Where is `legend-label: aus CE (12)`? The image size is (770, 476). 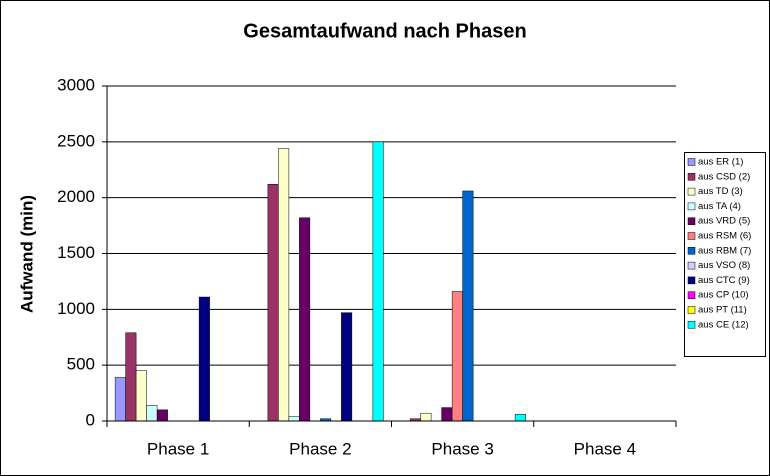 legend-label: aus CE (12) is located at coordinates (723, 324).